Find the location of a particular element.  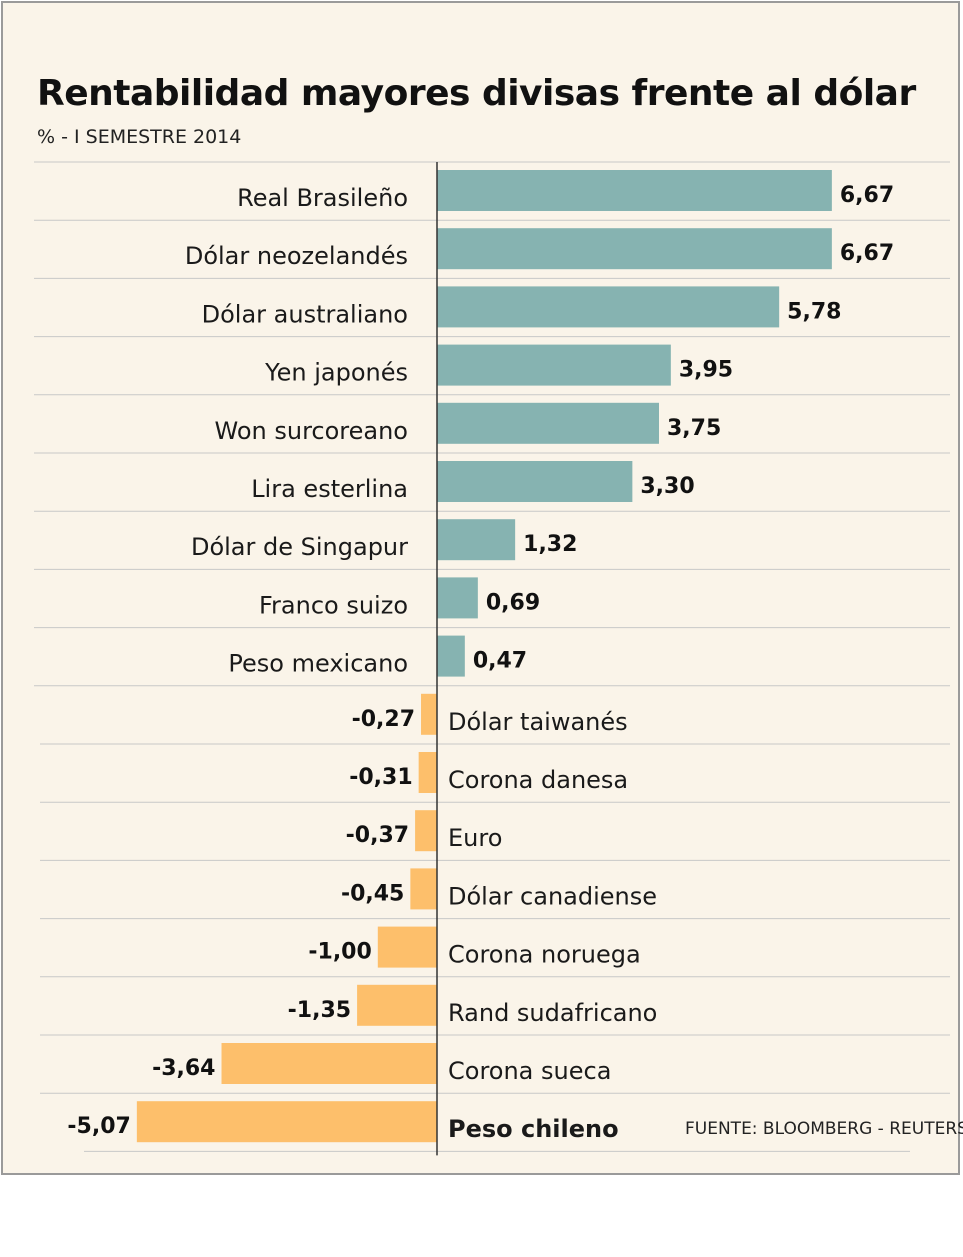

highlighted-category-label: Peso chileno is located at coordinates (533, 1129).